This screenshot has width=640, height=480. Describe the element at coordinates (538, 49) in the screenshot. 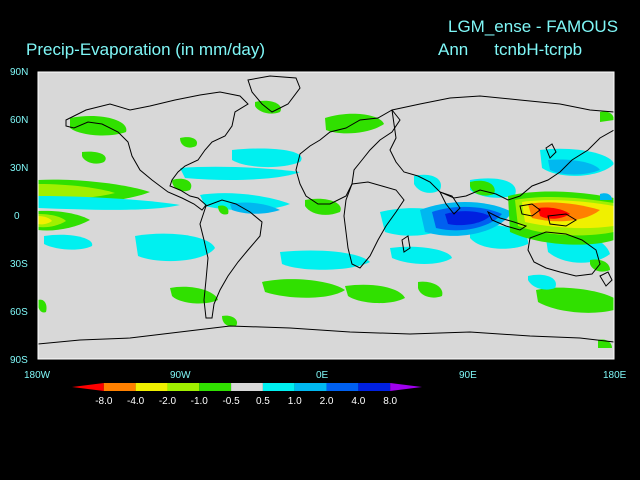

I see `experiment-label: tcnbH-tcrpb` at that location.